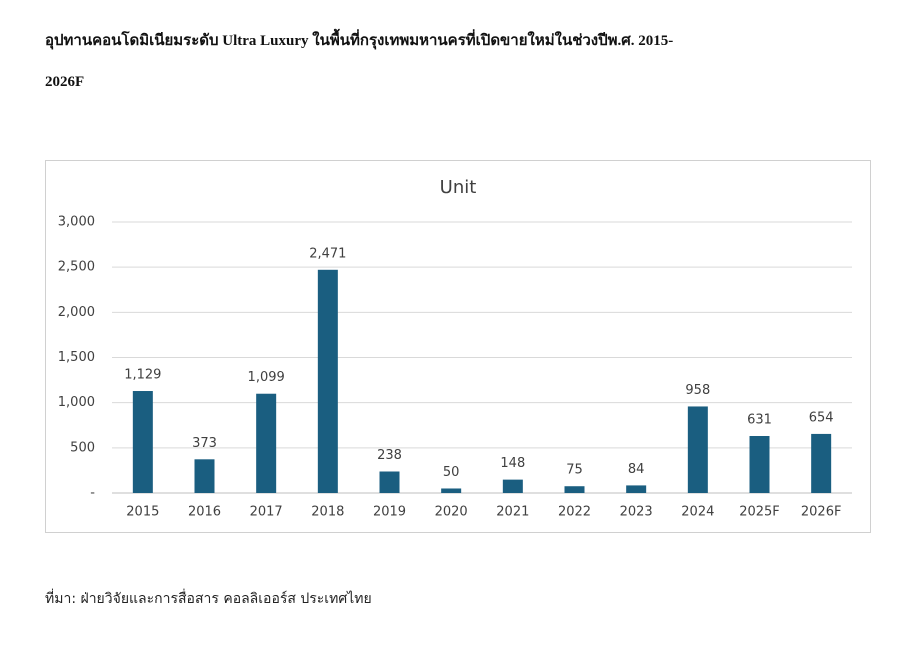 The width and height of the screenshot is (898, 645). I want to click on x-tick-label: 2018, so click(327, 512).